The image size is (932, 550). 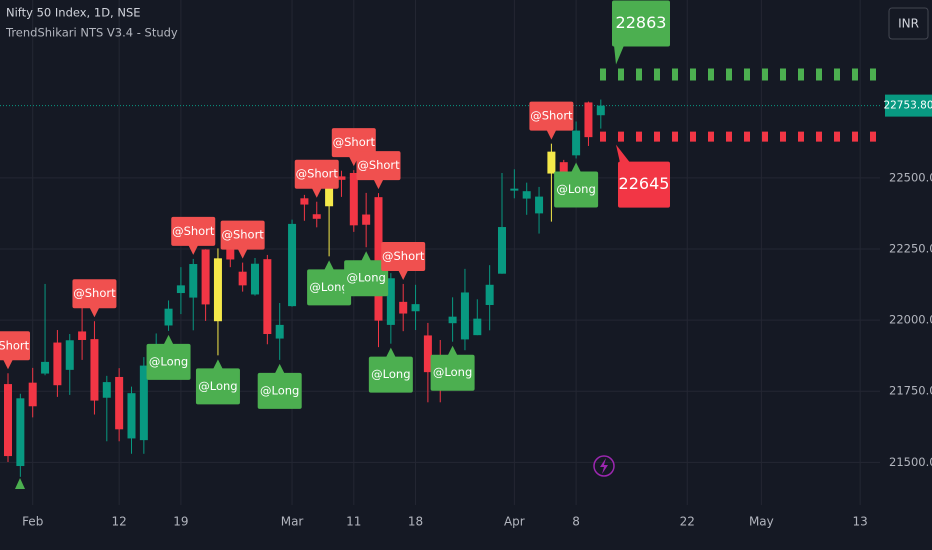 What do you see at coordinates (415, 522) in the screenshot?
I see `x-tick-label: 18` at bounding box center [415, 522].